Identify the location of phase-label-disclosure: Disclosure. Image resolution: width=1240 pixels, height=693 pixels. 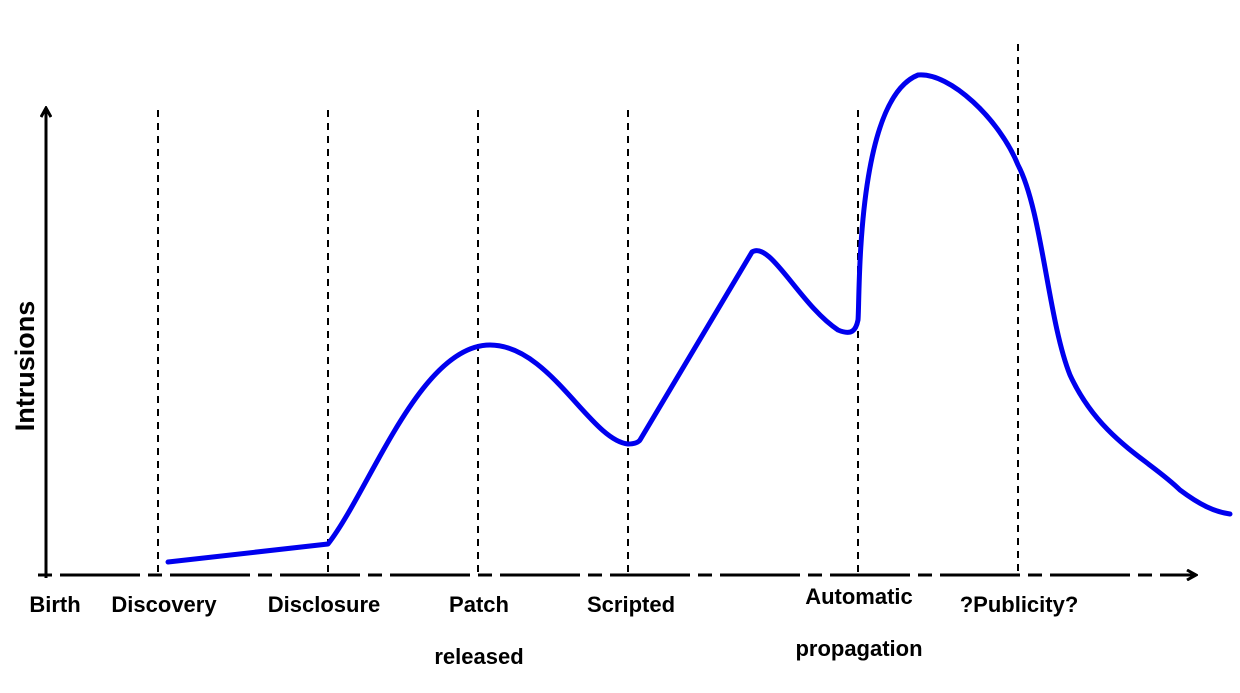
(324, 604).